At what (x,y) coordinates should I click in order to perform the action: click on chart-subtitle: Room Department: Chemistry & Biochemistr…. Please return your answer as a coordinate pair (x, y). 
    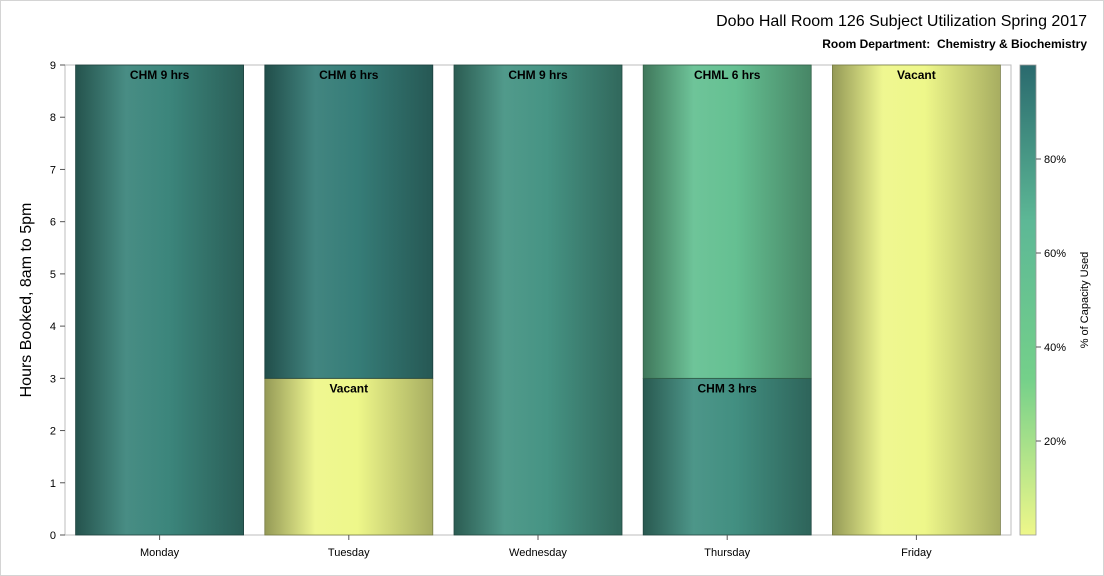
    Looking at the image, I should click on (954, 44).